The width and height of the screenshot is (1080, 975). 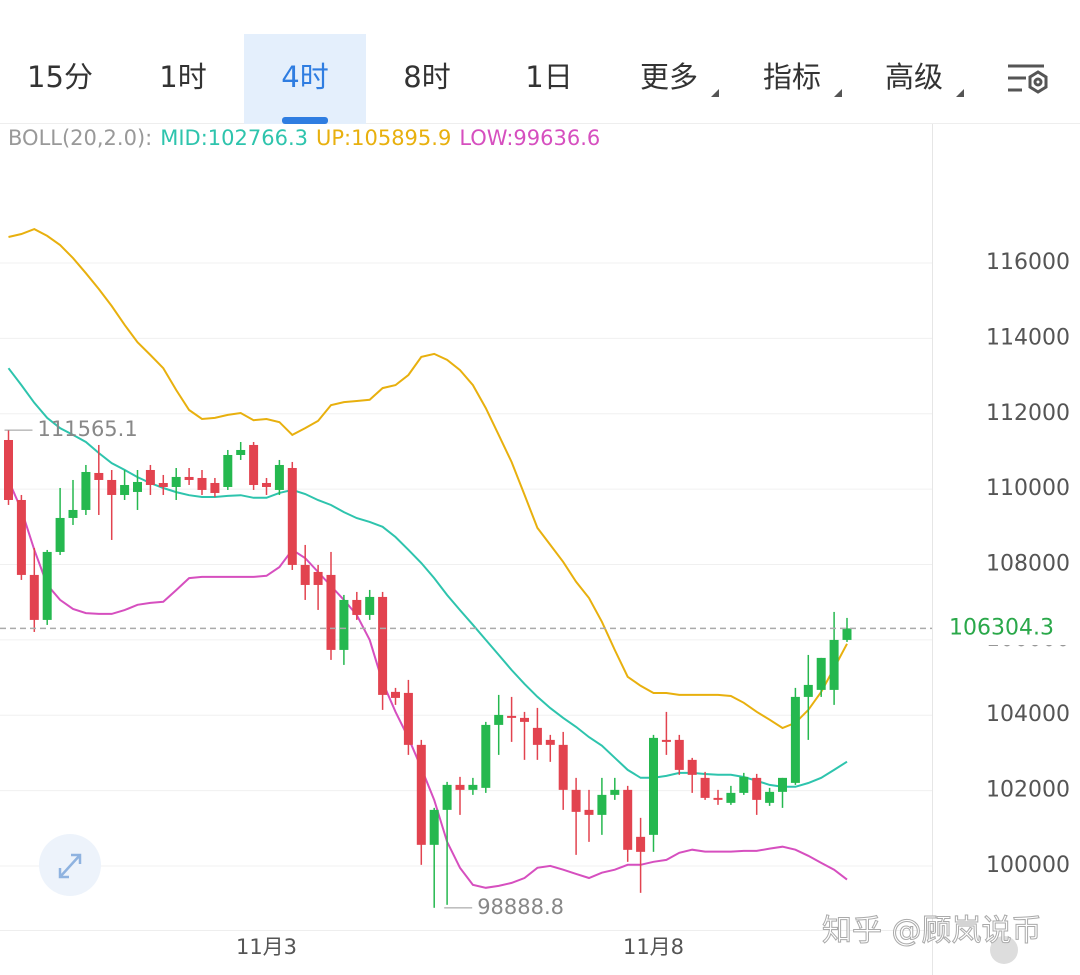 What do you see at coordinates (1028, 413) in the screenshot?
I see `y-tick-label: 112000` at bounding box center [1028, 413].